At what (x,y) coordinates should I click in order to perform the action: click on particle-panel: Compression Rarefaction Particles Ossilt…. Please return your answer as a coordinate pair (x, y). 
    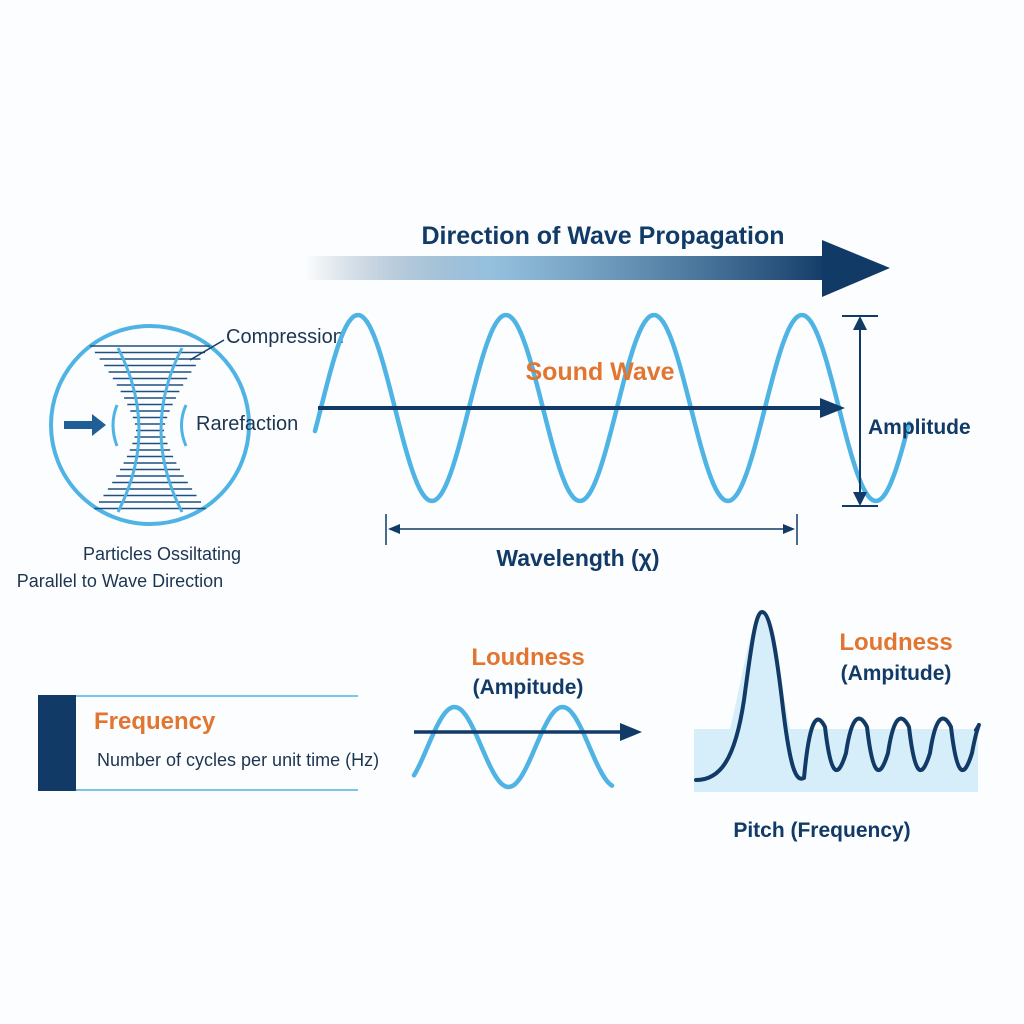
    Looking at the image, I should click on (180, 457).